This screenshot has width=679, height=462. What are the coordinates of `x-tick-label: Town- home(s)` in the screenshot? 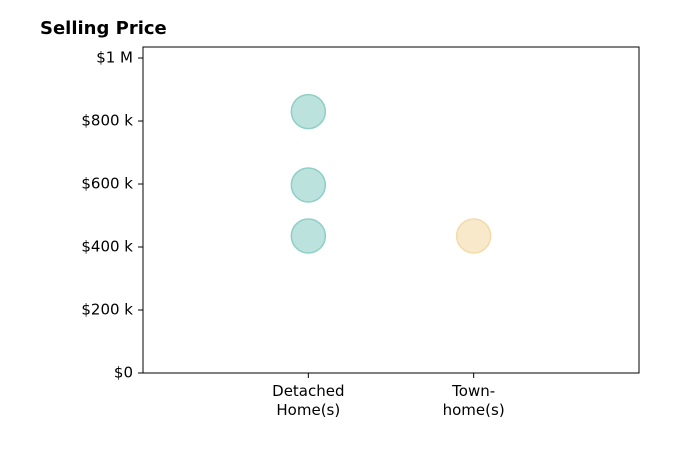 It's located at (473, 400).